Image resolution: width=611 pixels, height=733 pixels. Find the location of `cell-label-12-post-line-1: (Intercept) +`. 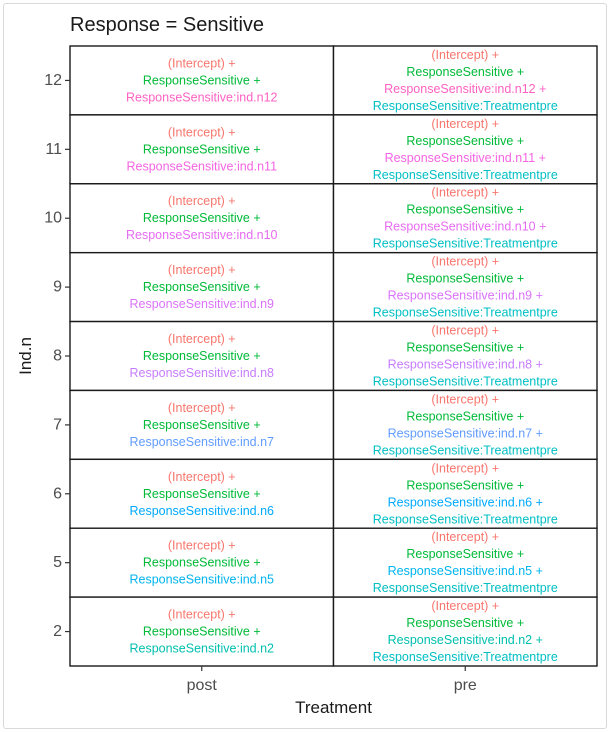

cell-label-12-post-line-1: (Intercept) + is located at coordinates (202, 63).